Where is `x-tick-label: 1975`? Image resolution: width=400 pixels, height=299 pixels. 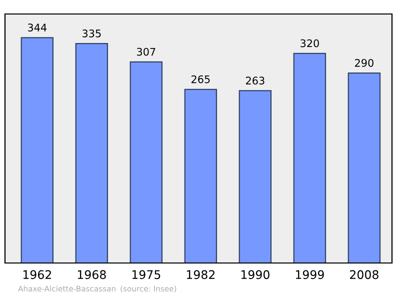
x-tick-label: 1975 is located at coordinates (146, 275).